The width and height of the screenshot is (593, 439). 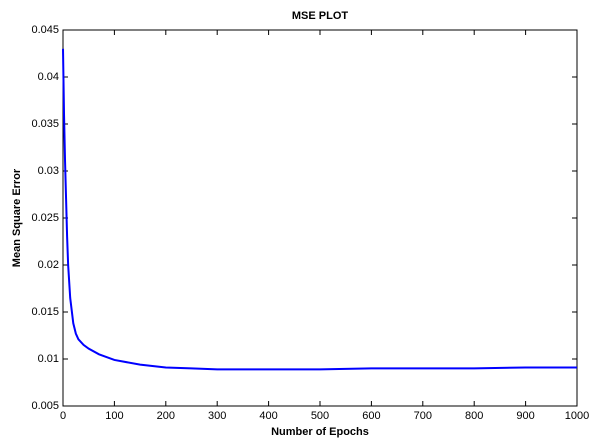 What do you see at coordinates (48, 359) in the screenshot?
I see `y-tick-label: 0.01` at bounding box center [48, 359].